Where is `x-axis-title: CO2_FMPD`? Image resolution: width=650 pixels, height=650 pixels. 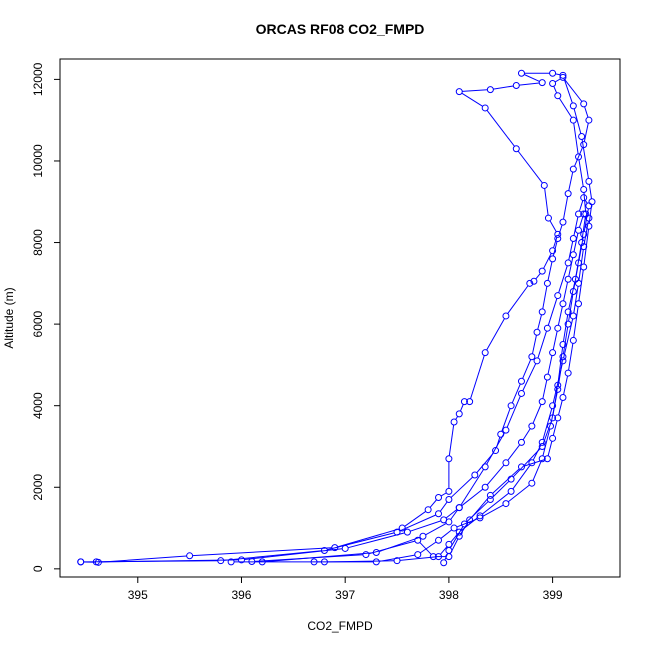 x-axis-title: CO2_FMPD is located at coordinates (340, 626).